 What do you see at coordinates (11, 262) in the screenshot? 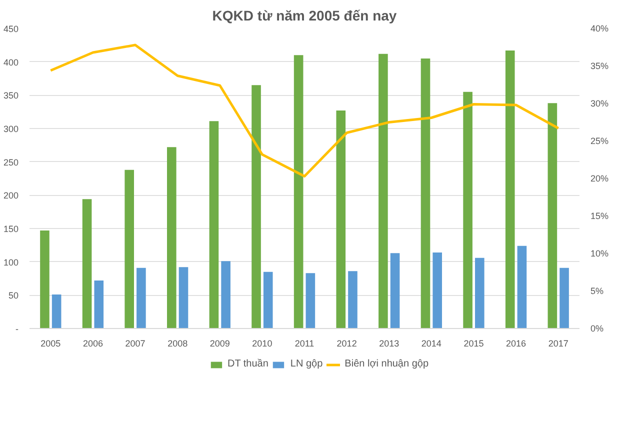
I see `y-tick-label: 100` at bounding box center [11, 262].